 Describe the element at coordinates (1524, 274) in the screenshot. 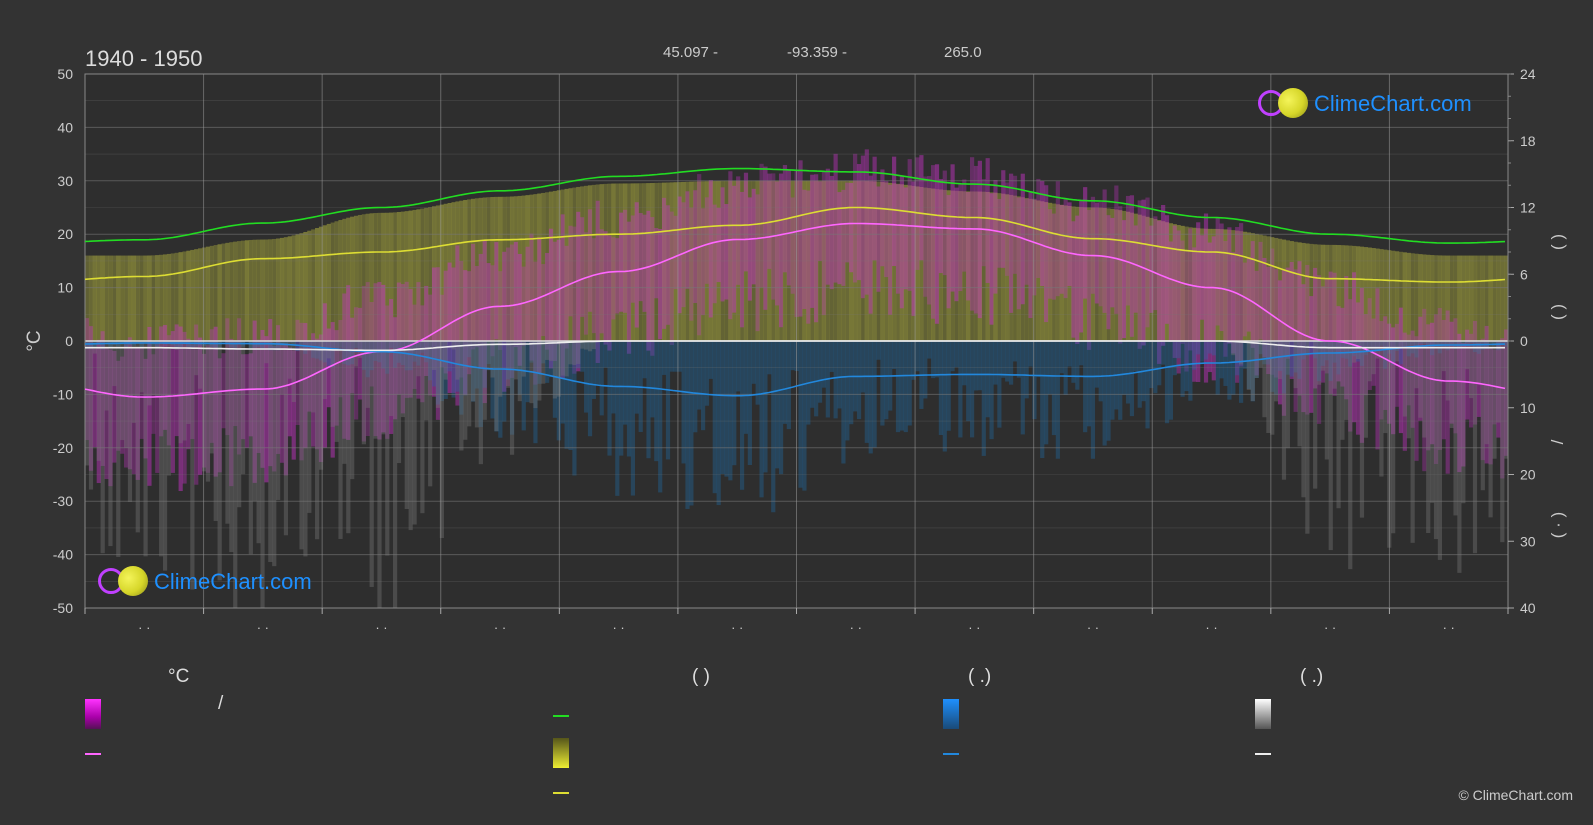

I see `y-tick-label-right: 6` at that location.